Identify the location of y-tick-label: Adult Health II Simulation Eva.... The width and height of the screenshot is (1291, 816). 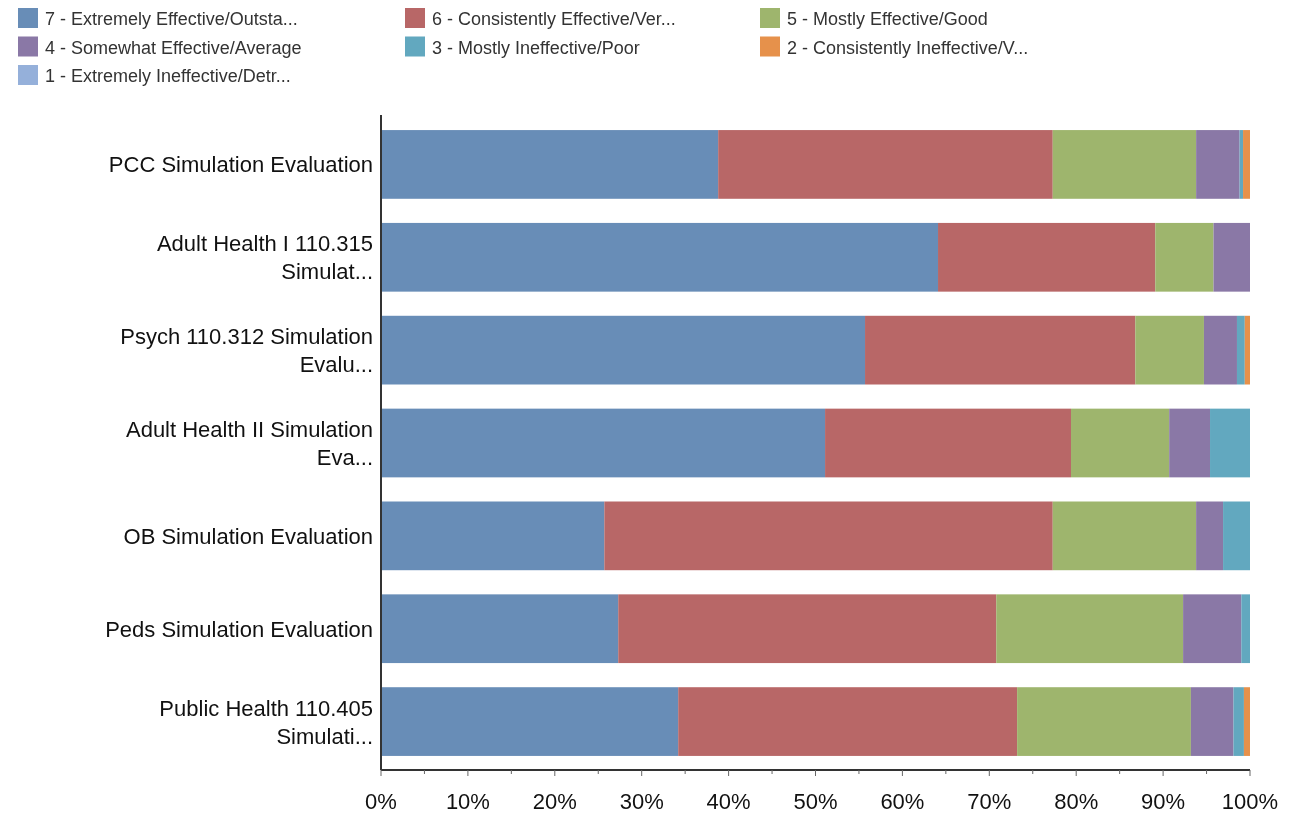
(249, 443).